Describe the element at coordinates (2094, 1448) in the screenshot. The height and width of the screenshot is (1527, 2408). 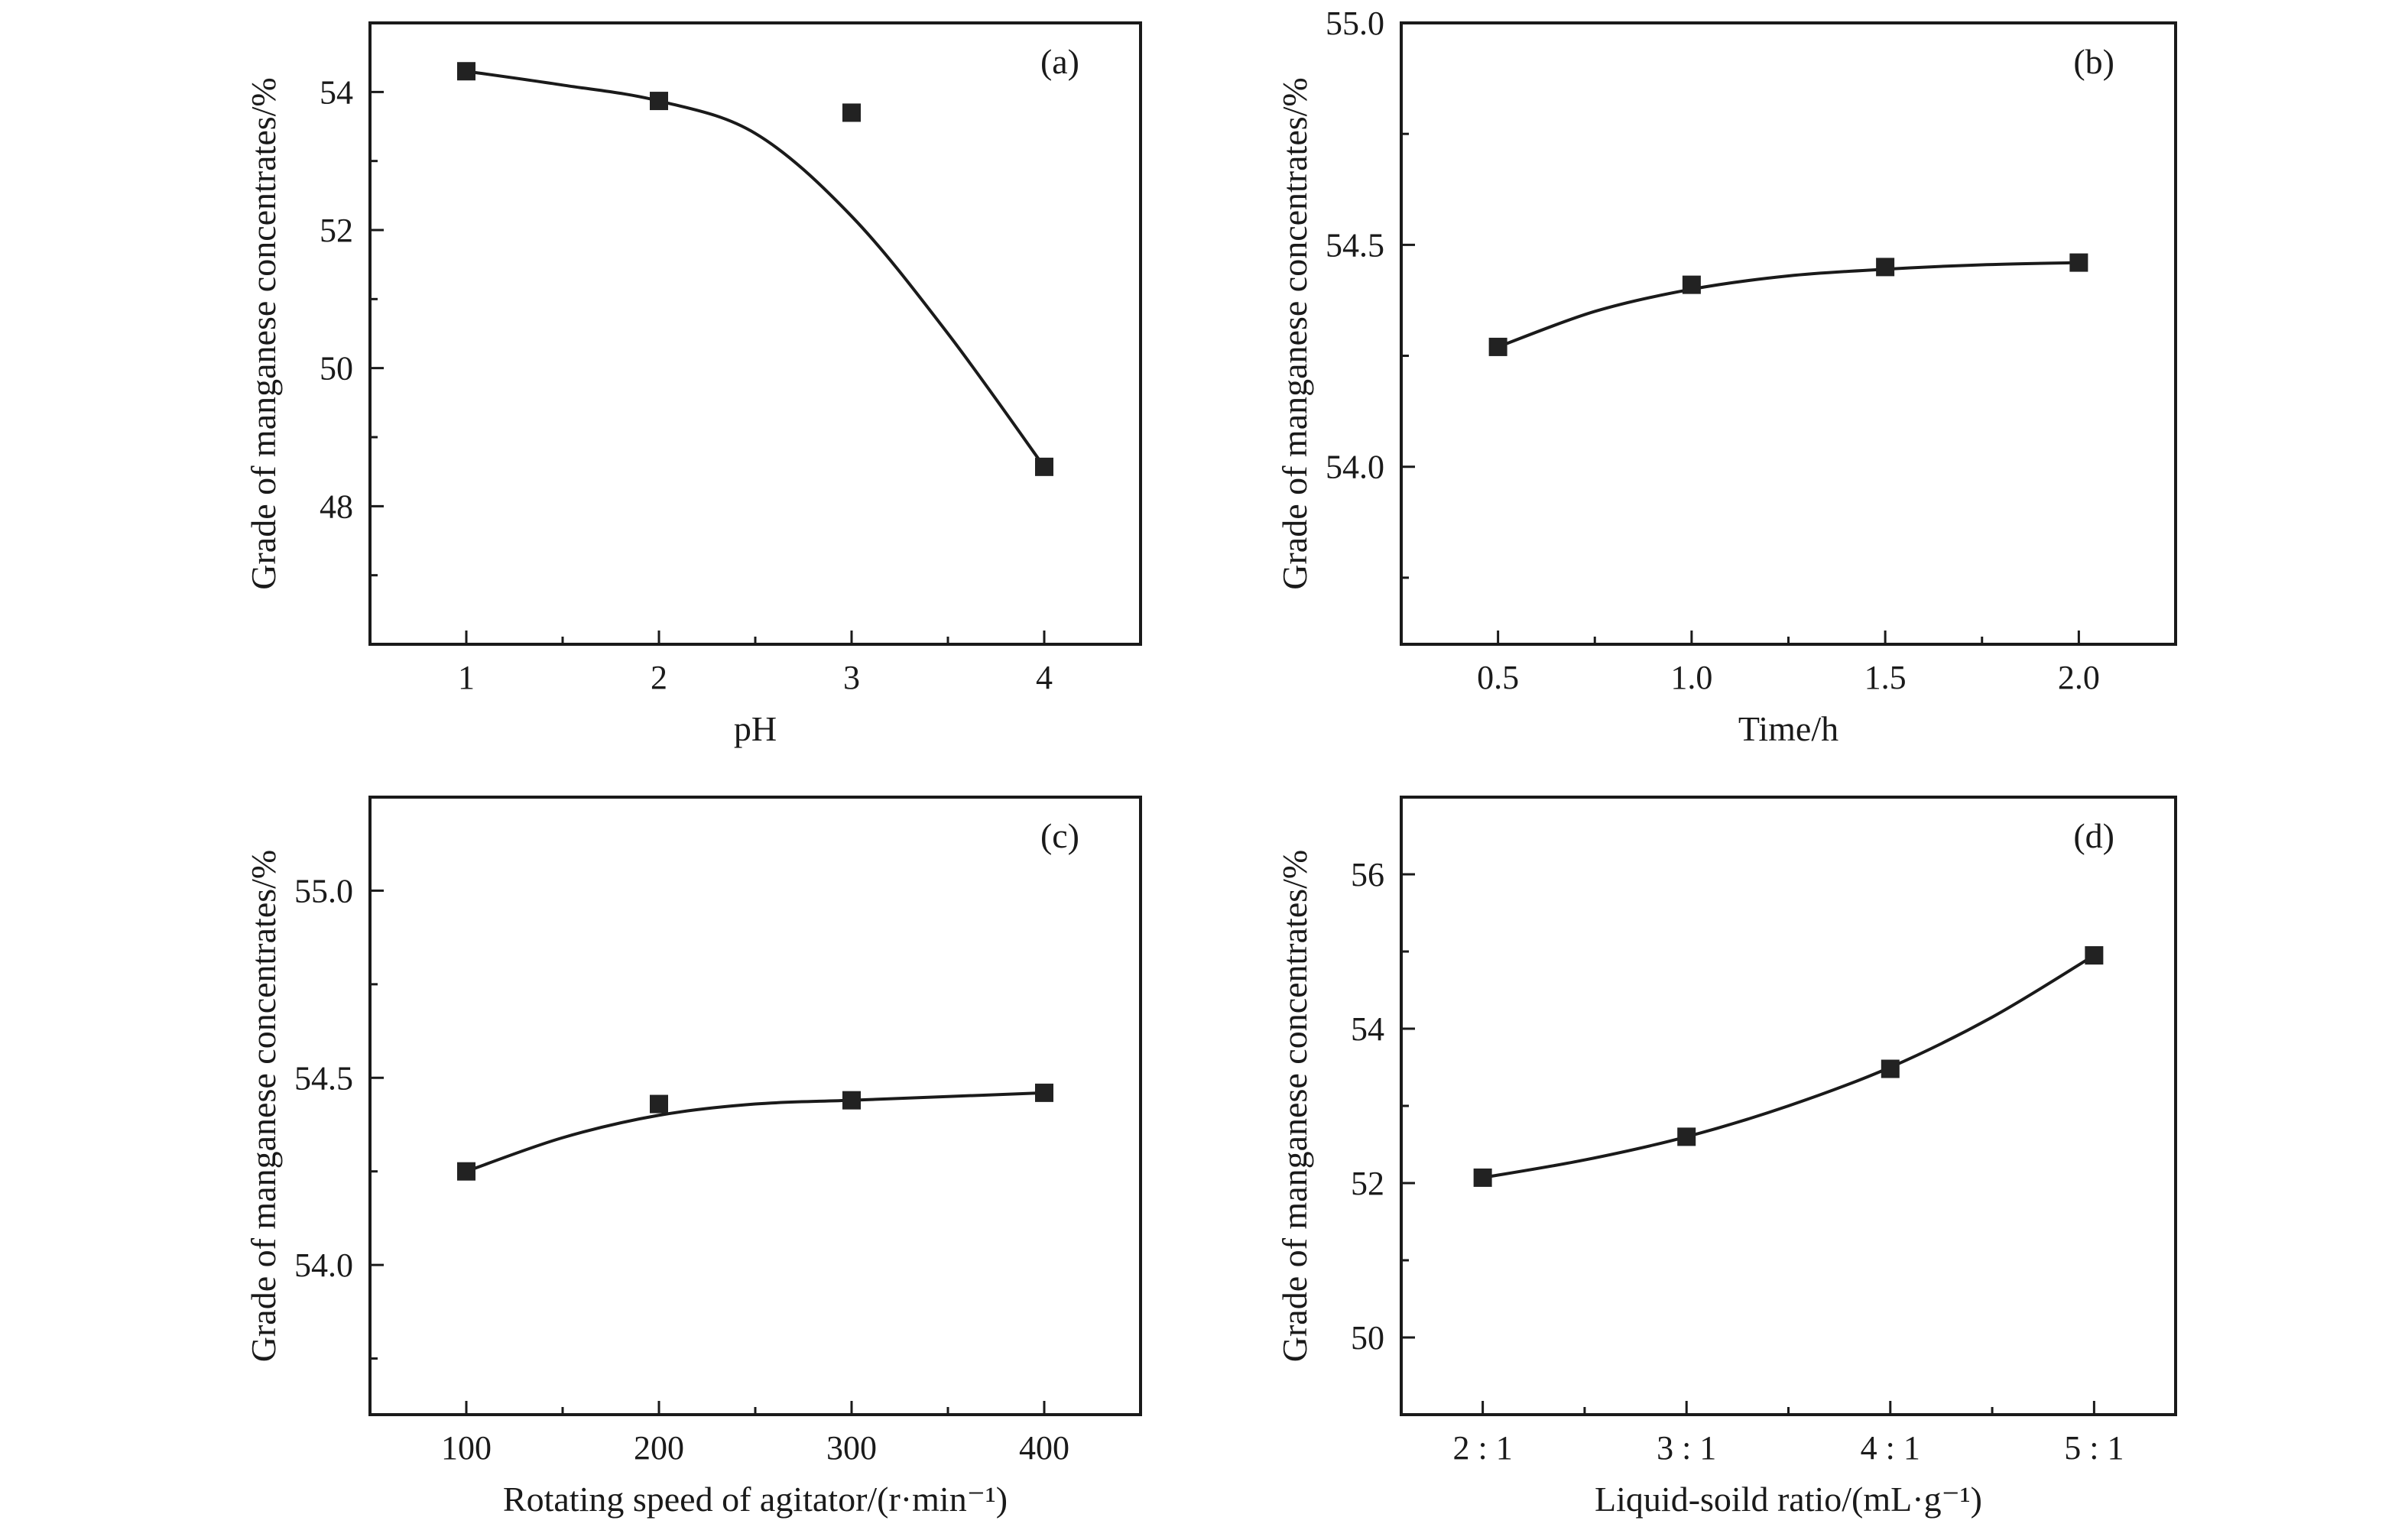
I see `x-tick-label: 5 : 1` at that location.